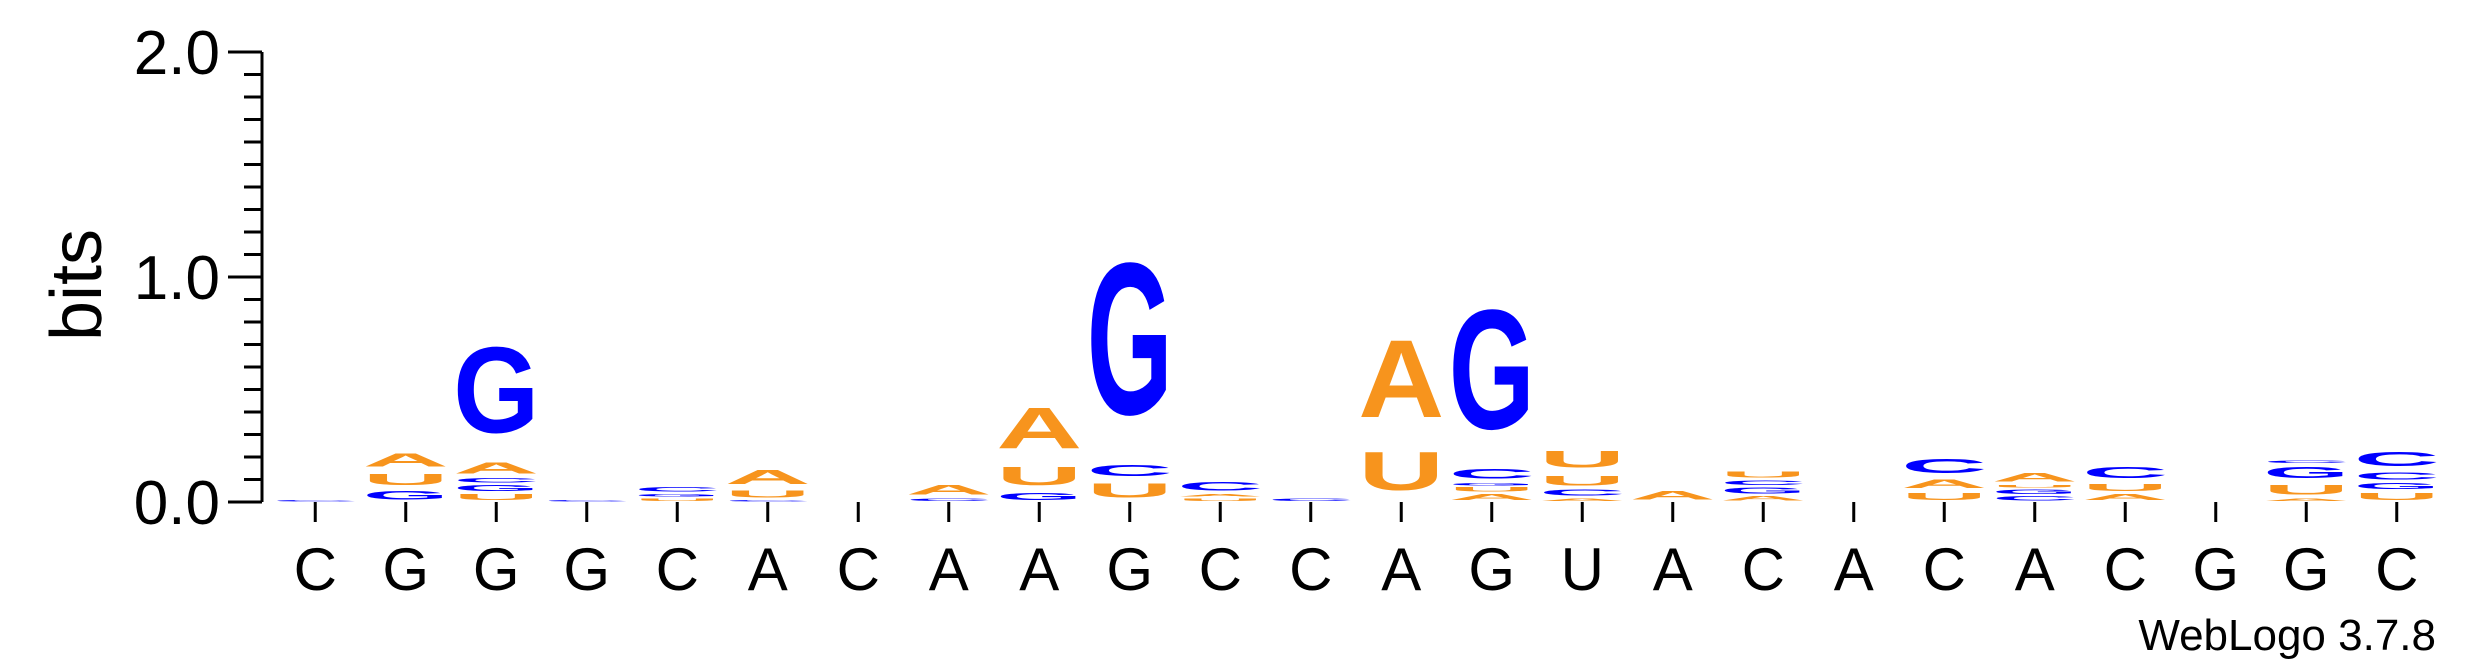 The height and width of the screenshot is (667, 2475). What do you see at coordinates (177, 53) in the screenshot?
I see `y-tick-label: 2.0` at bounding box center [177, 53].